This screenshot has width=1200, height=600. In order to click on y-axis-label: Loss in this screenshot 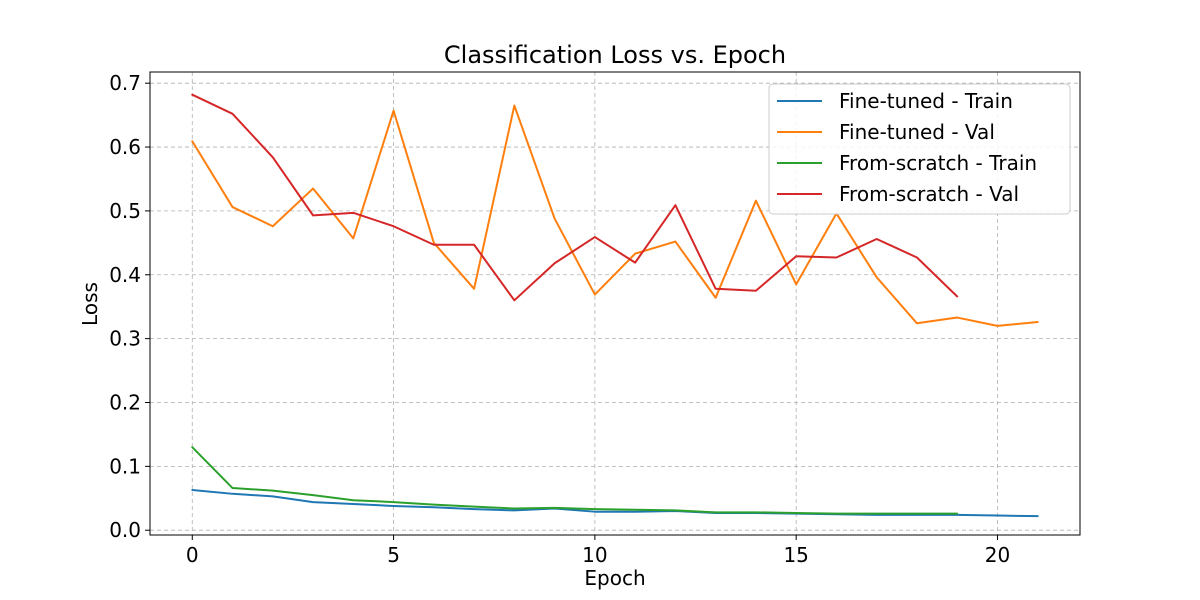, I will do `click(90, 304)`.